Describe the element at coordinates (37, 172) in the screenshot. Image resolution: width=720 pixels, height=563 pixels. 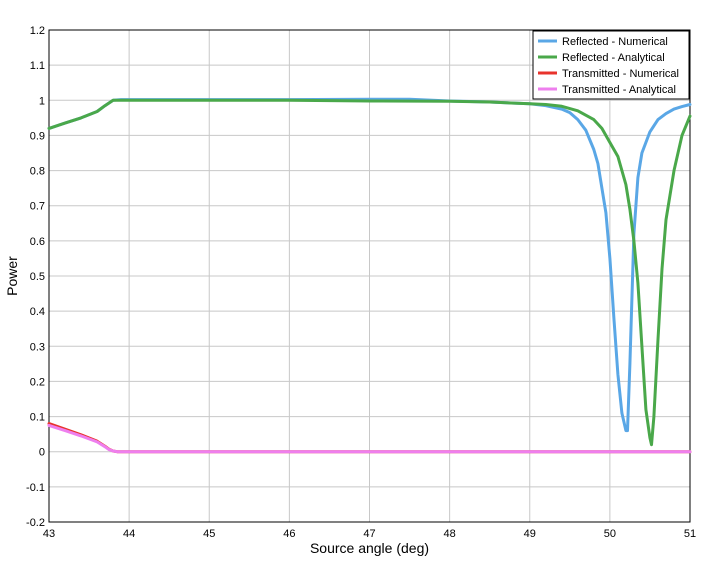
I see `y-tick-label: 0.8` at that location.